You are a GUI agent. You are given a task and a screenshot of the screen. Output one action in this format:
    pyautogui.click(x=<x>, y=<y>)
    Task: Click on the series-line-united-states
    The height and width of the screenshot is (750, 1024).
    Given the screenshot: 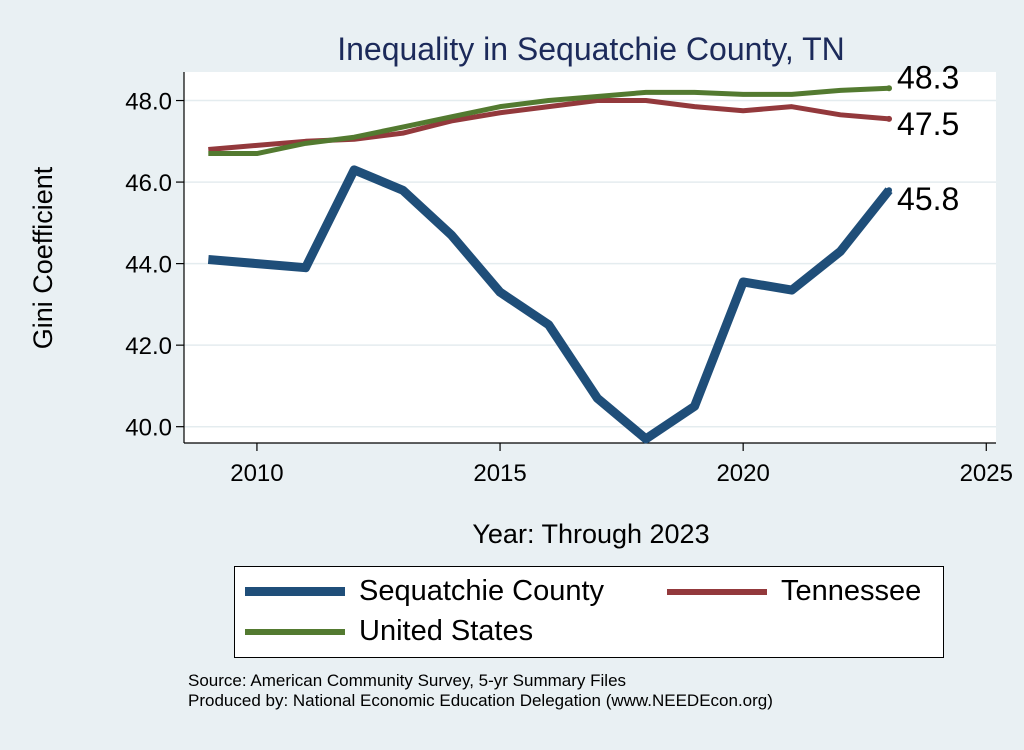 What is the action you would take?
    pyautogui.click(x=549, y=121)
    